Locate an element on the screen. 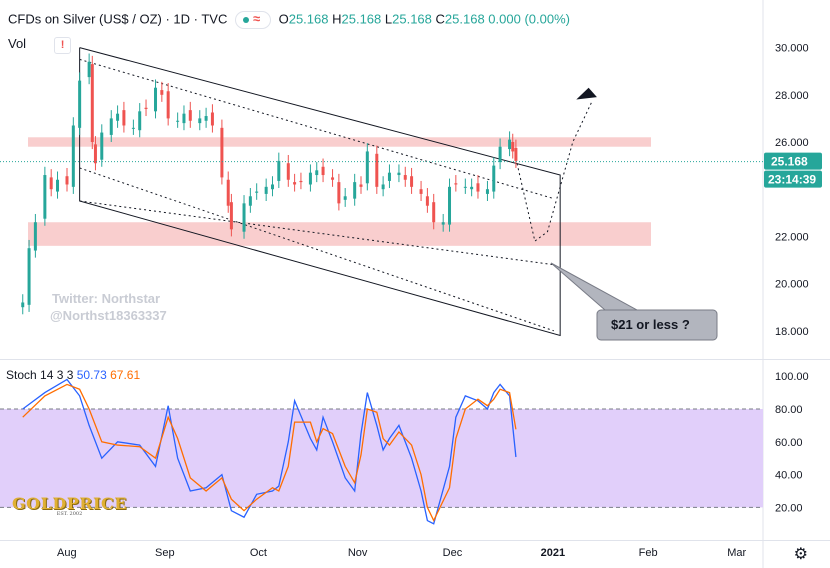  time-tick-label: Mar is located at coordinates (736, 553).